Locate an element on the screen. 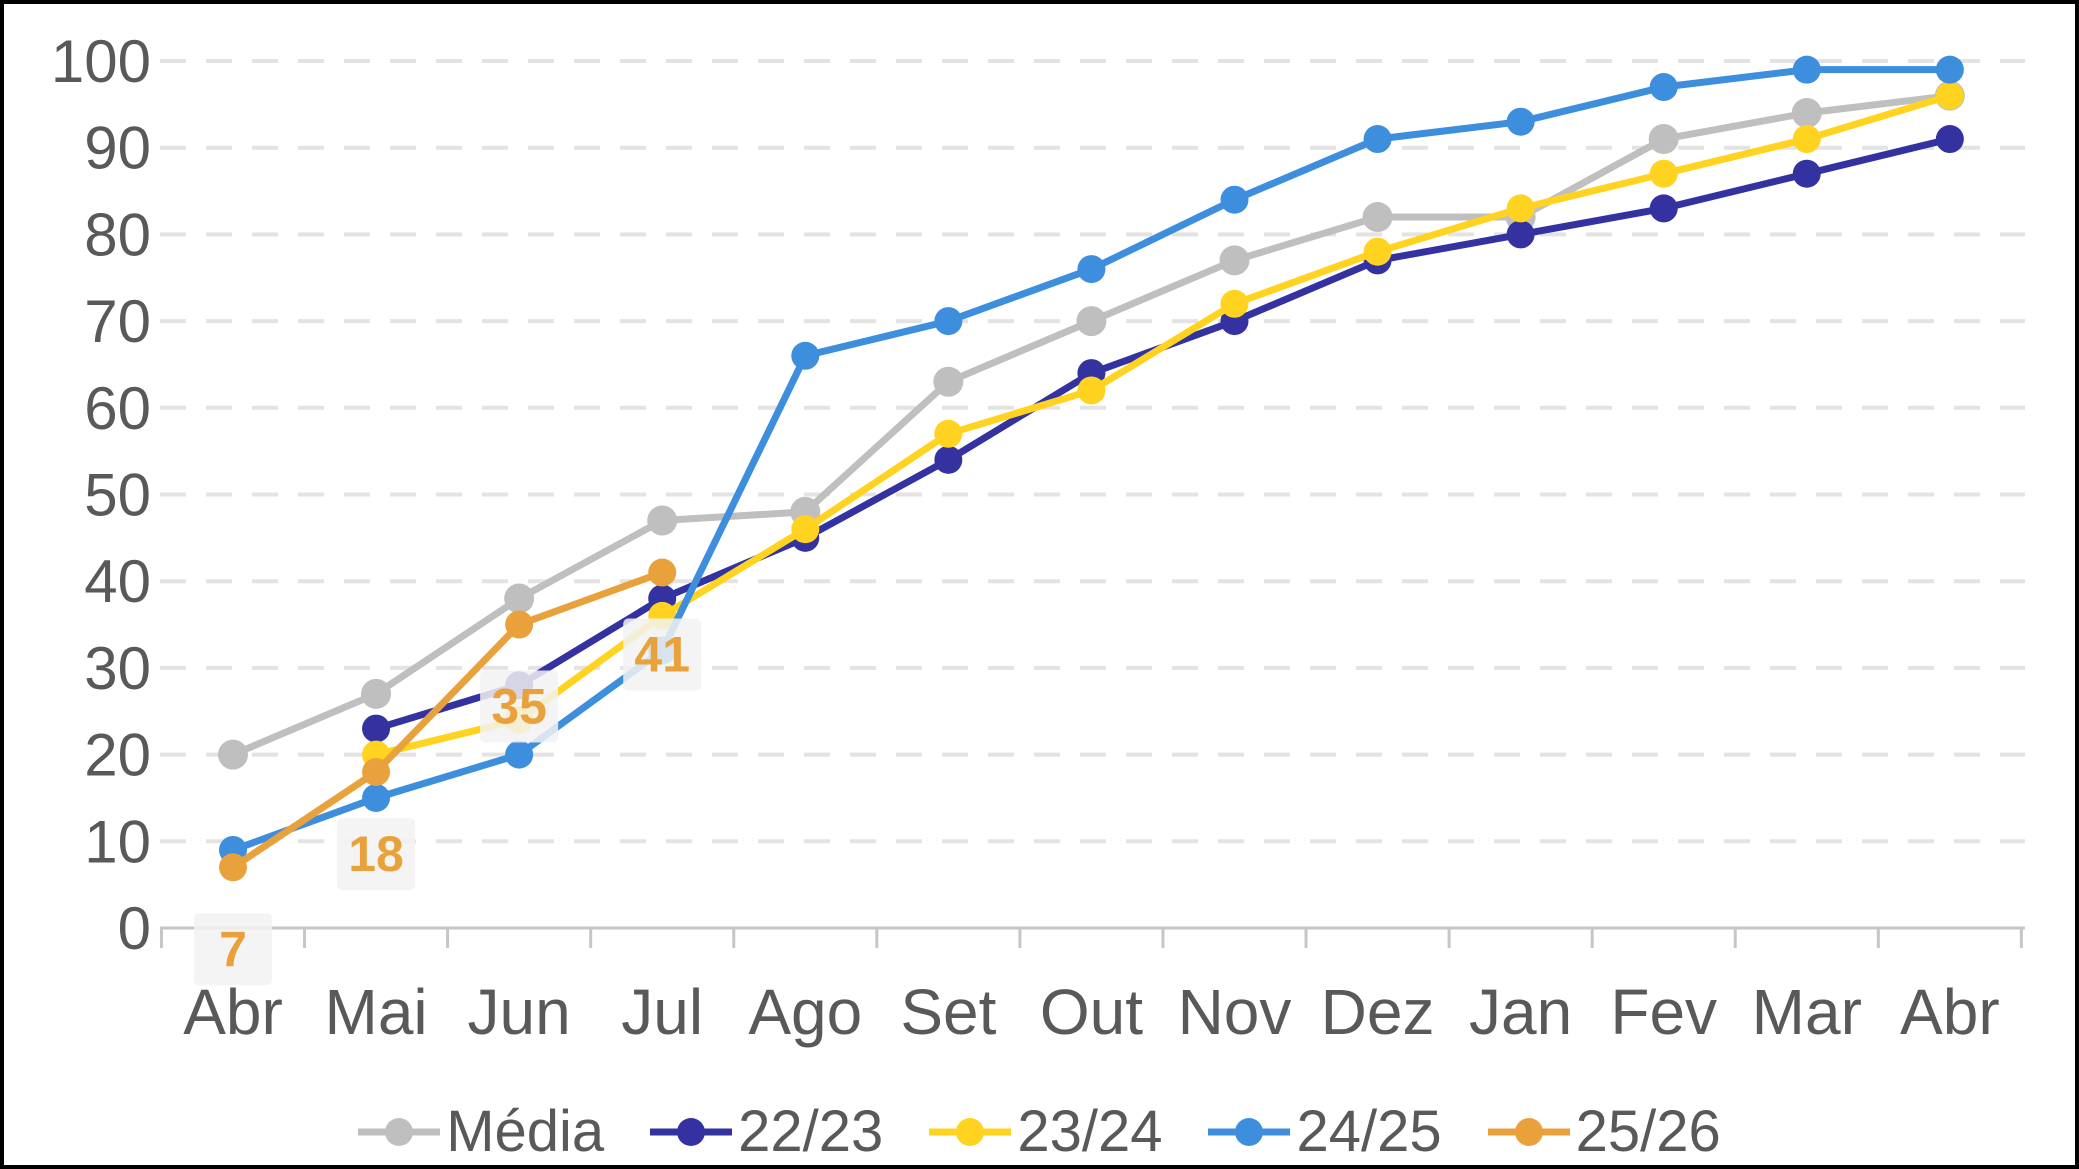 Image resolution: width=2079 pixels, height=1169 pixels. x-axis-label: Jan is located at coordinates (1520, 1012).